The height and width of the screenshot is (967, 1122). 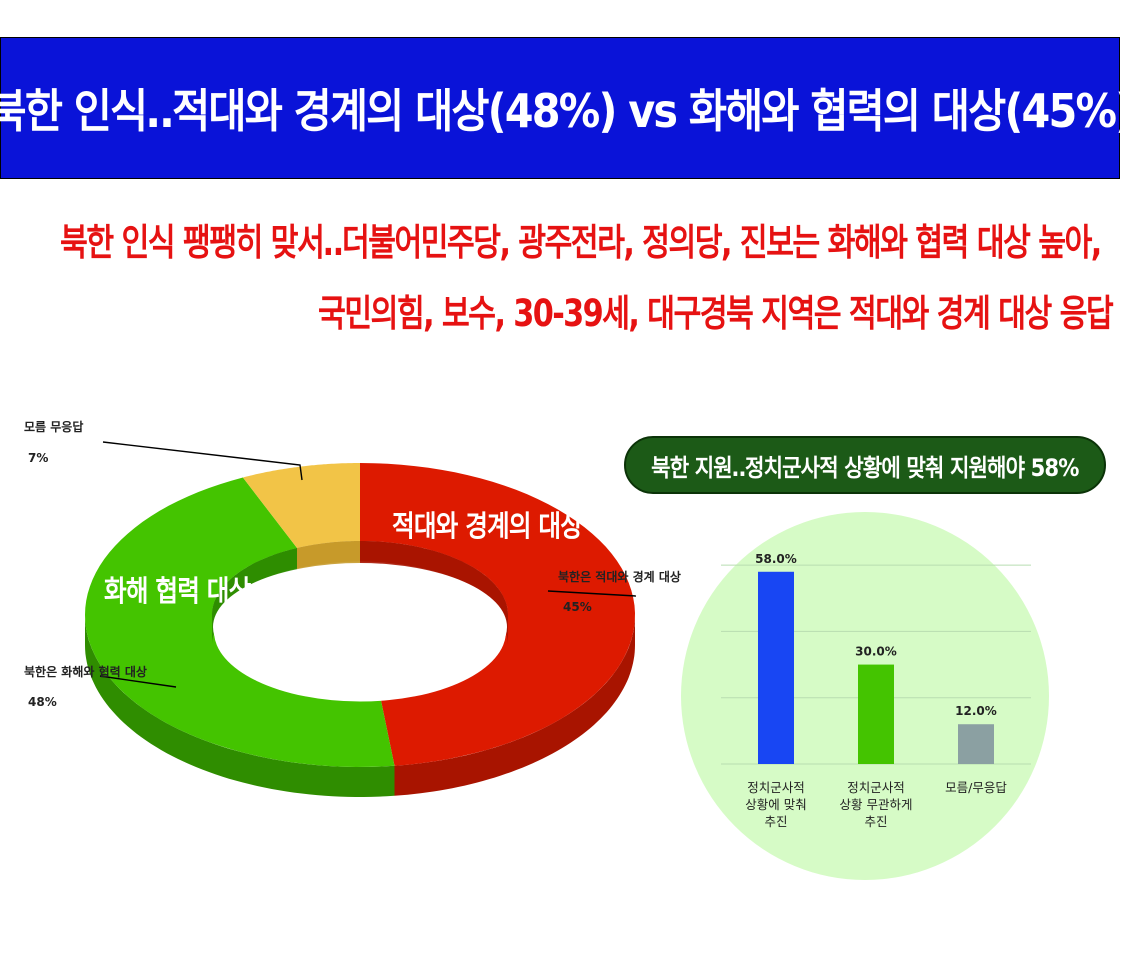 What do you see at coordinates (876, 804) in the screenshot?
I see `bar-category-label-1-1: 상황 무관하게` at bounding box center [876, 804].